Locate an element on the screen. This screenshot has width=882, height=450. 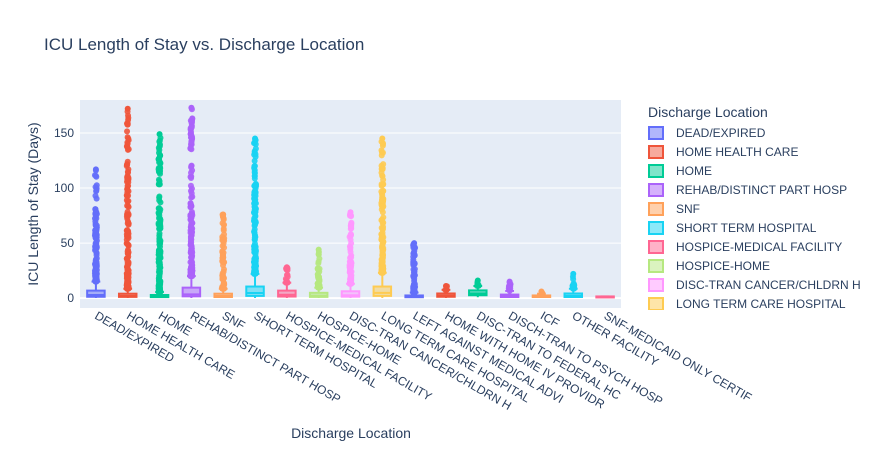
legend-label: HOME HEALTH CARE is located at coordinates (737, 151).